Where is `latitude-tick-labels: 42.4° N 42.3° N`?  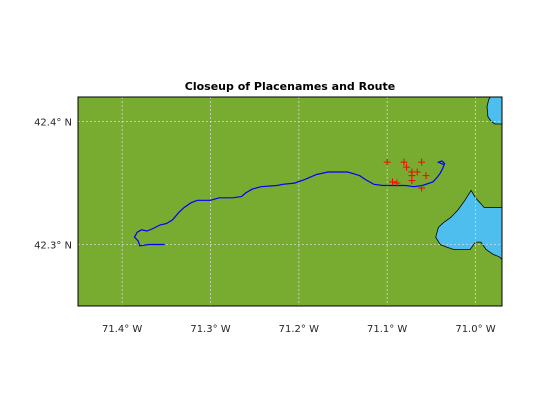
latitude-tick-labels: 42.4° N 42.3° N is located at coordinates (53, 185).